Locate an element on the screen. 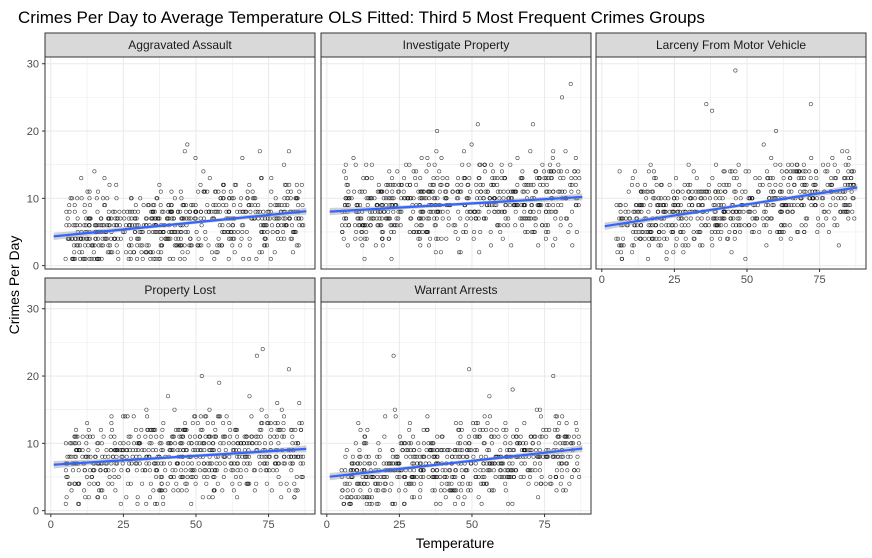 The width and height of the screenshot is (872, 558). x-tick-label: 0 is located at coordinates (602, 280).